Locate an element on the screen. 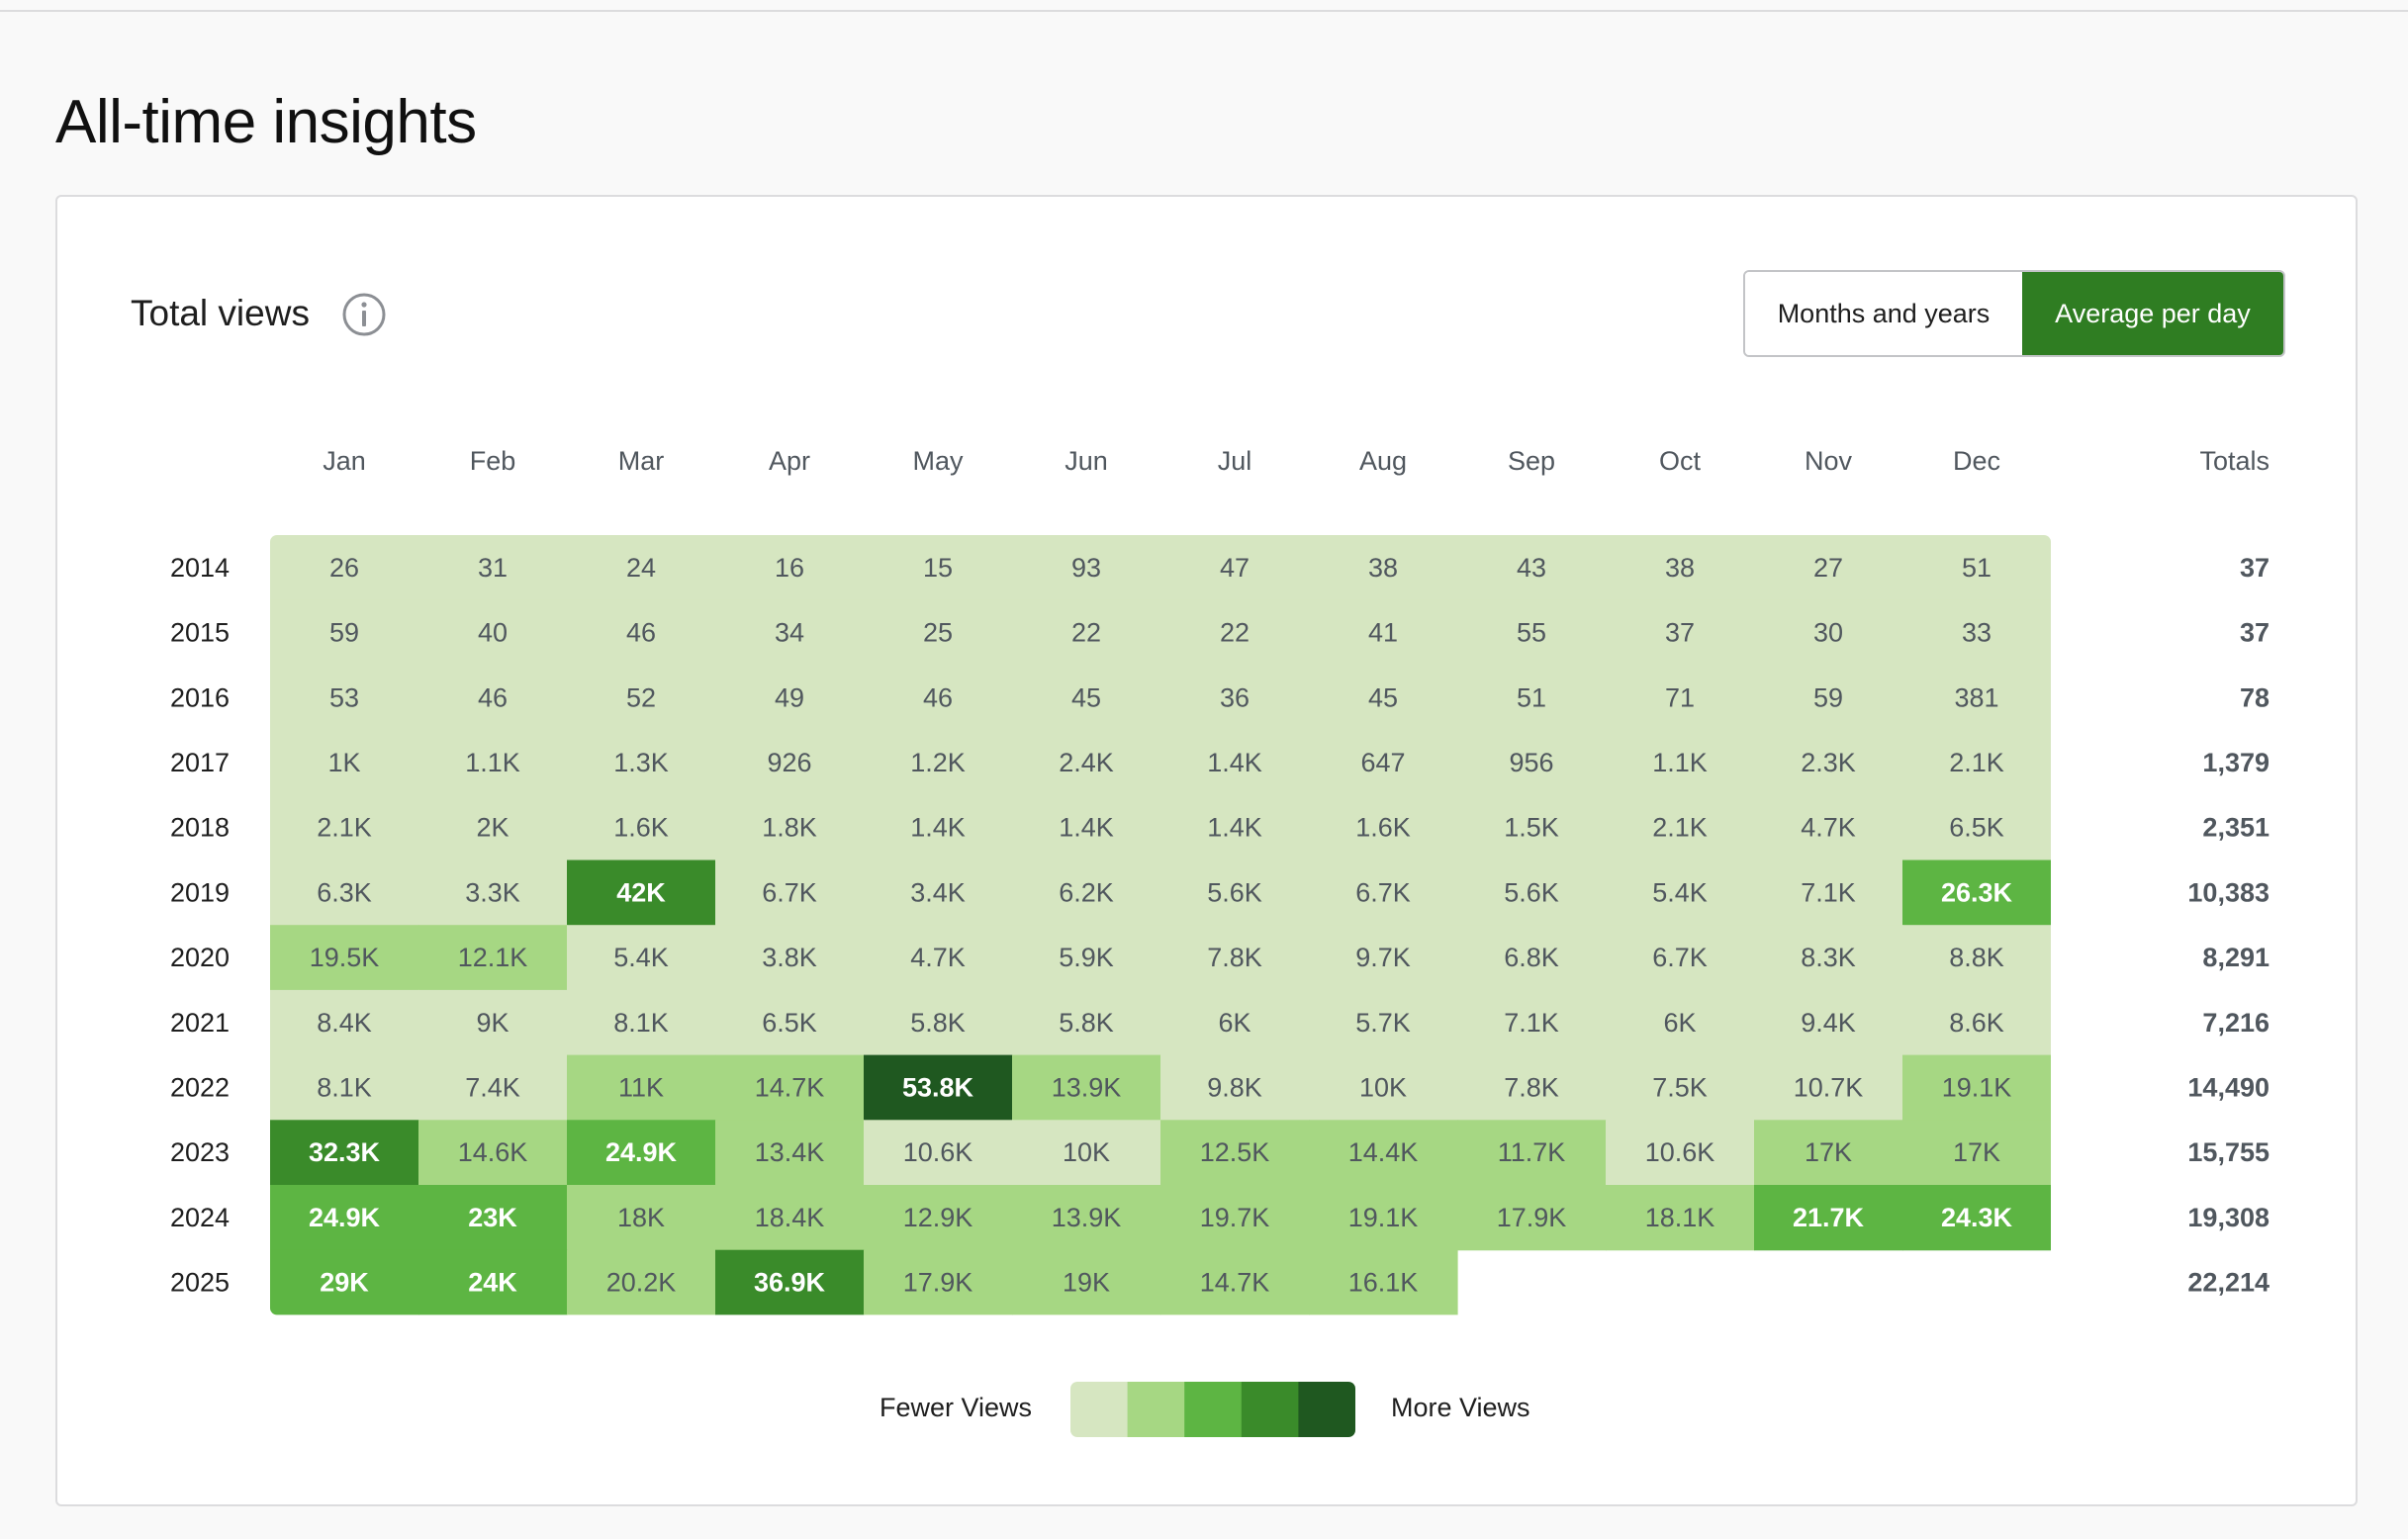  months-and-years-button: Months and years is located at coordinates (1883, 313).